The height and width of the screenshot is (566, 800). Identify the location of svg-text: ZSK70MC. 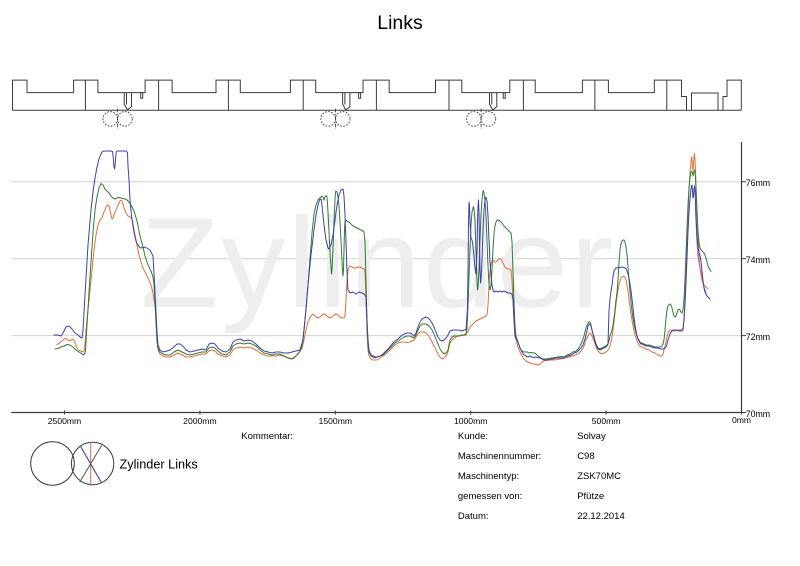
(599, 476).